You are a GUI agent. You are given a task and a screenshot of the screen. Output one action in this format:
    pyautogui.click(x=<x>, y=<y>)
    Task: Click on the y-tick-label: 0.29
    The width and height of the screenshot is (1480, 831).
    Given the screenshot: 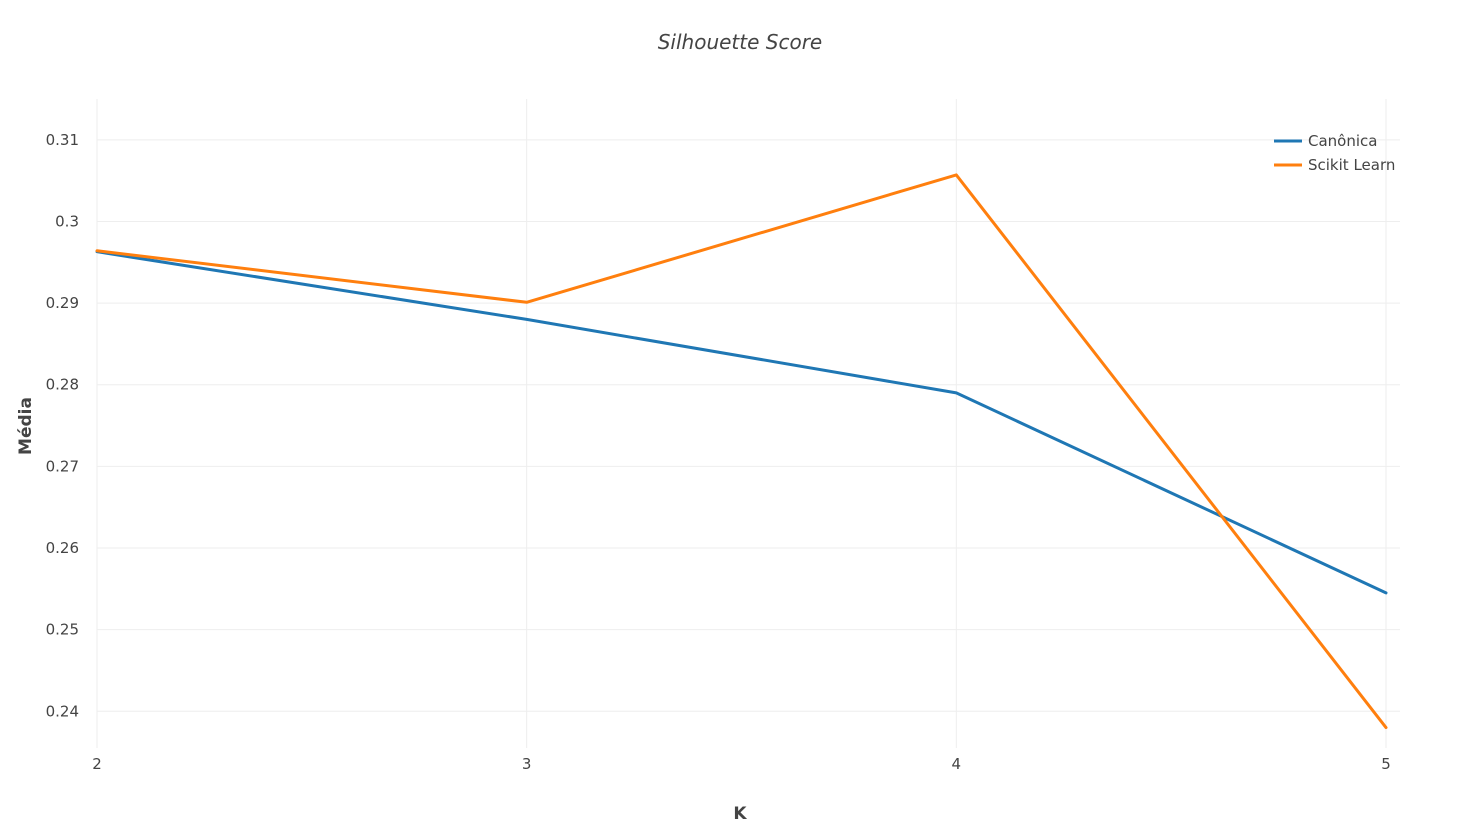 What is the action you would take?
    pyautogui.click(x=62, y=303)
    